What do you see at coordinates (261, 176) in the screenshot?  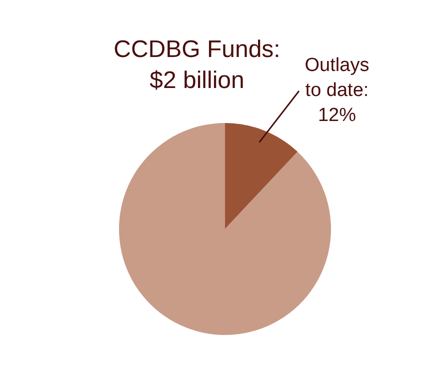 I see `pie-slice` at bounding box center [261, 176].